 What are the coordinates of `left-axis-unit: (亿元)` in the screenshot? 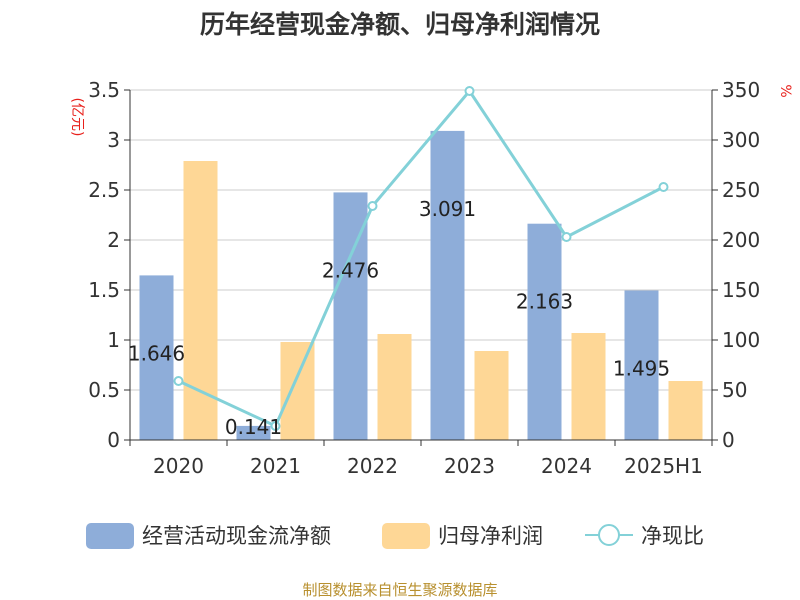 It's located at (77, 117).